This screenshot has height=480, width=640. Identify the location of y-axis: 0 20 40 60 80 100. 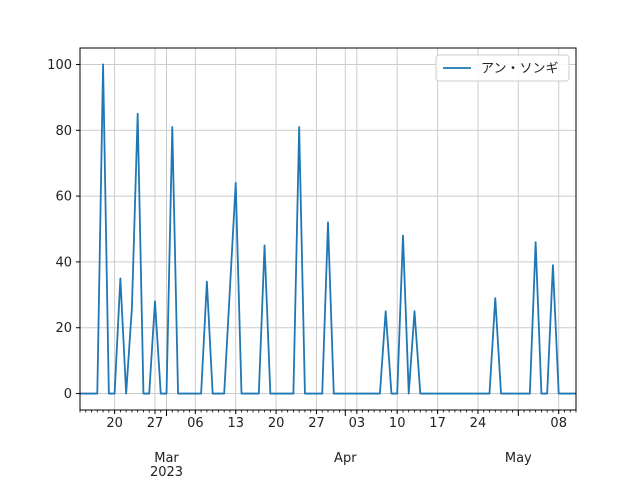
(63, 230).